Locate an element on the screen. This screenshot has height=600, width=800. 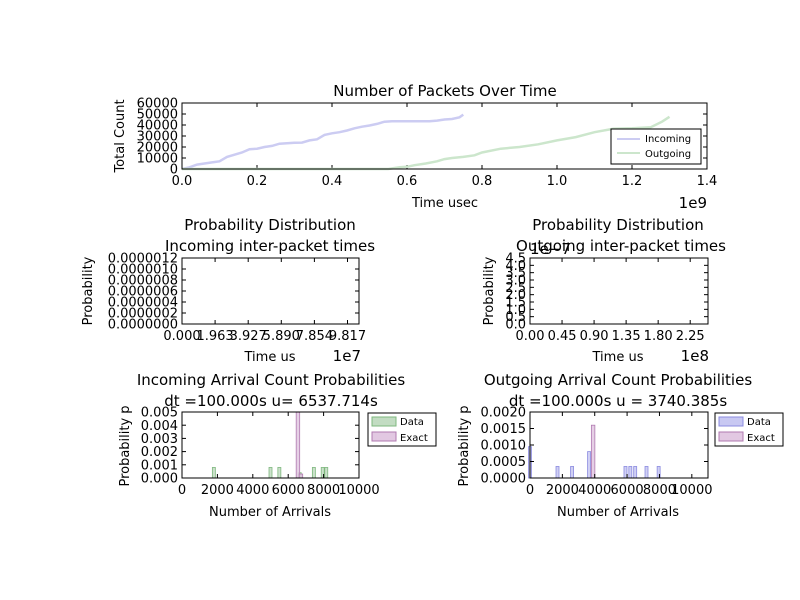
outgoing-dist-ytick-label: 1.5 is located at coordinates (515, 303).